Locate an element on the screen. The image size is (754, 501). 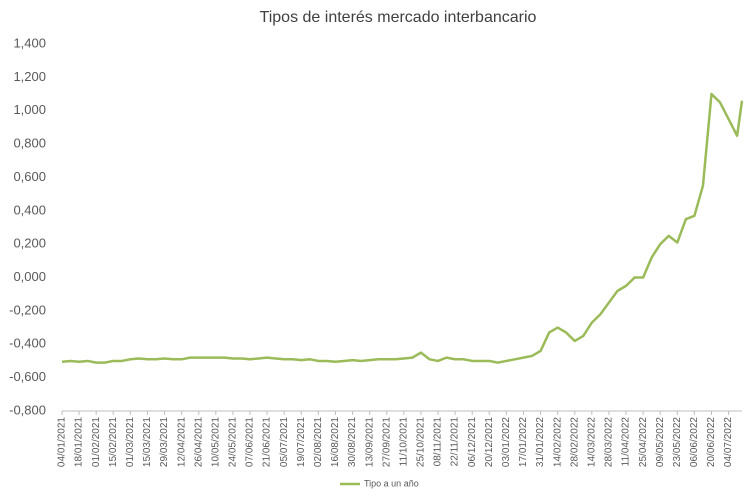
x-tick-label: 06/06/2022 is located at coordinates (694, 442).